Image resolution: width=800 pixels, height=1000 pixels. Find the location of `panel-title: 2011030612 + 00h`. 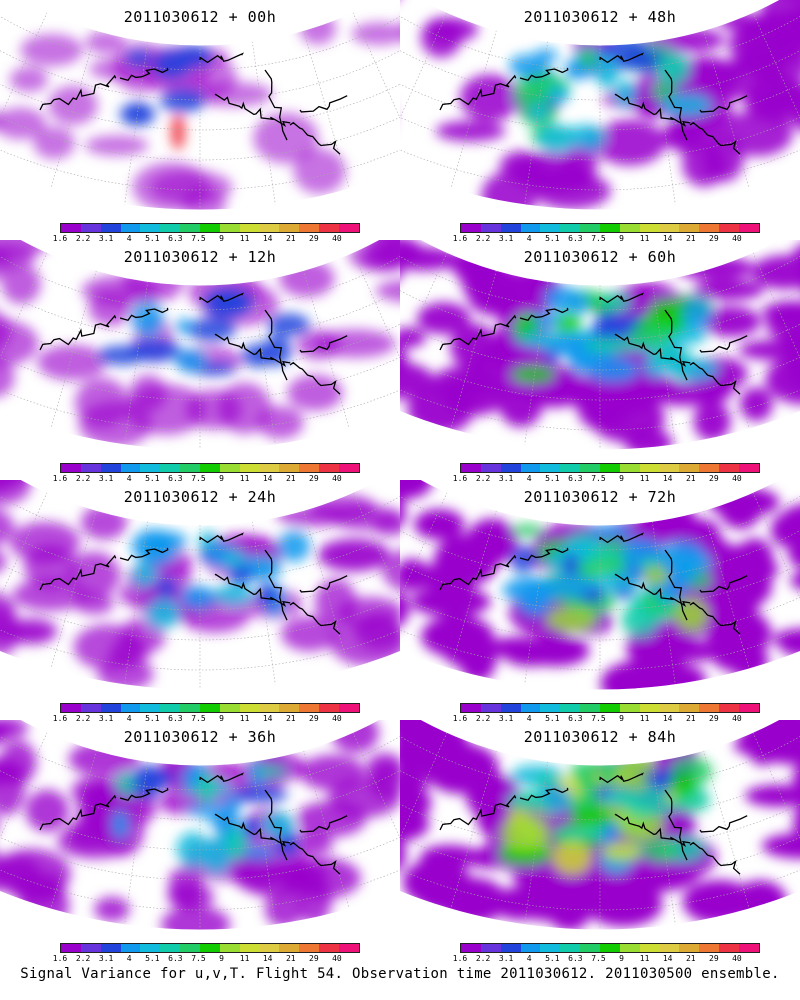

panel-title: 2011030612 + 00h is located at coordinates (200, 17).